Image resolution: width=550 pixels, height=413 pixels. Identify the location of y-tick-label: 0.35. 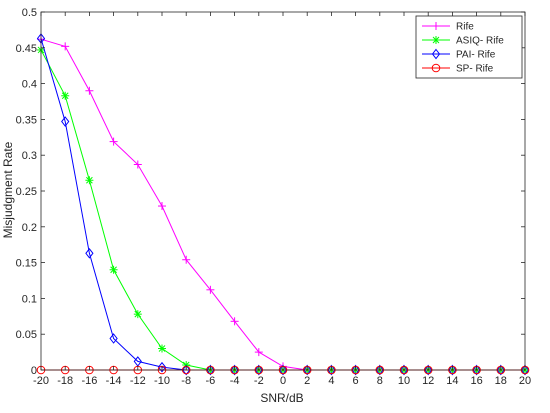
(26, 120).